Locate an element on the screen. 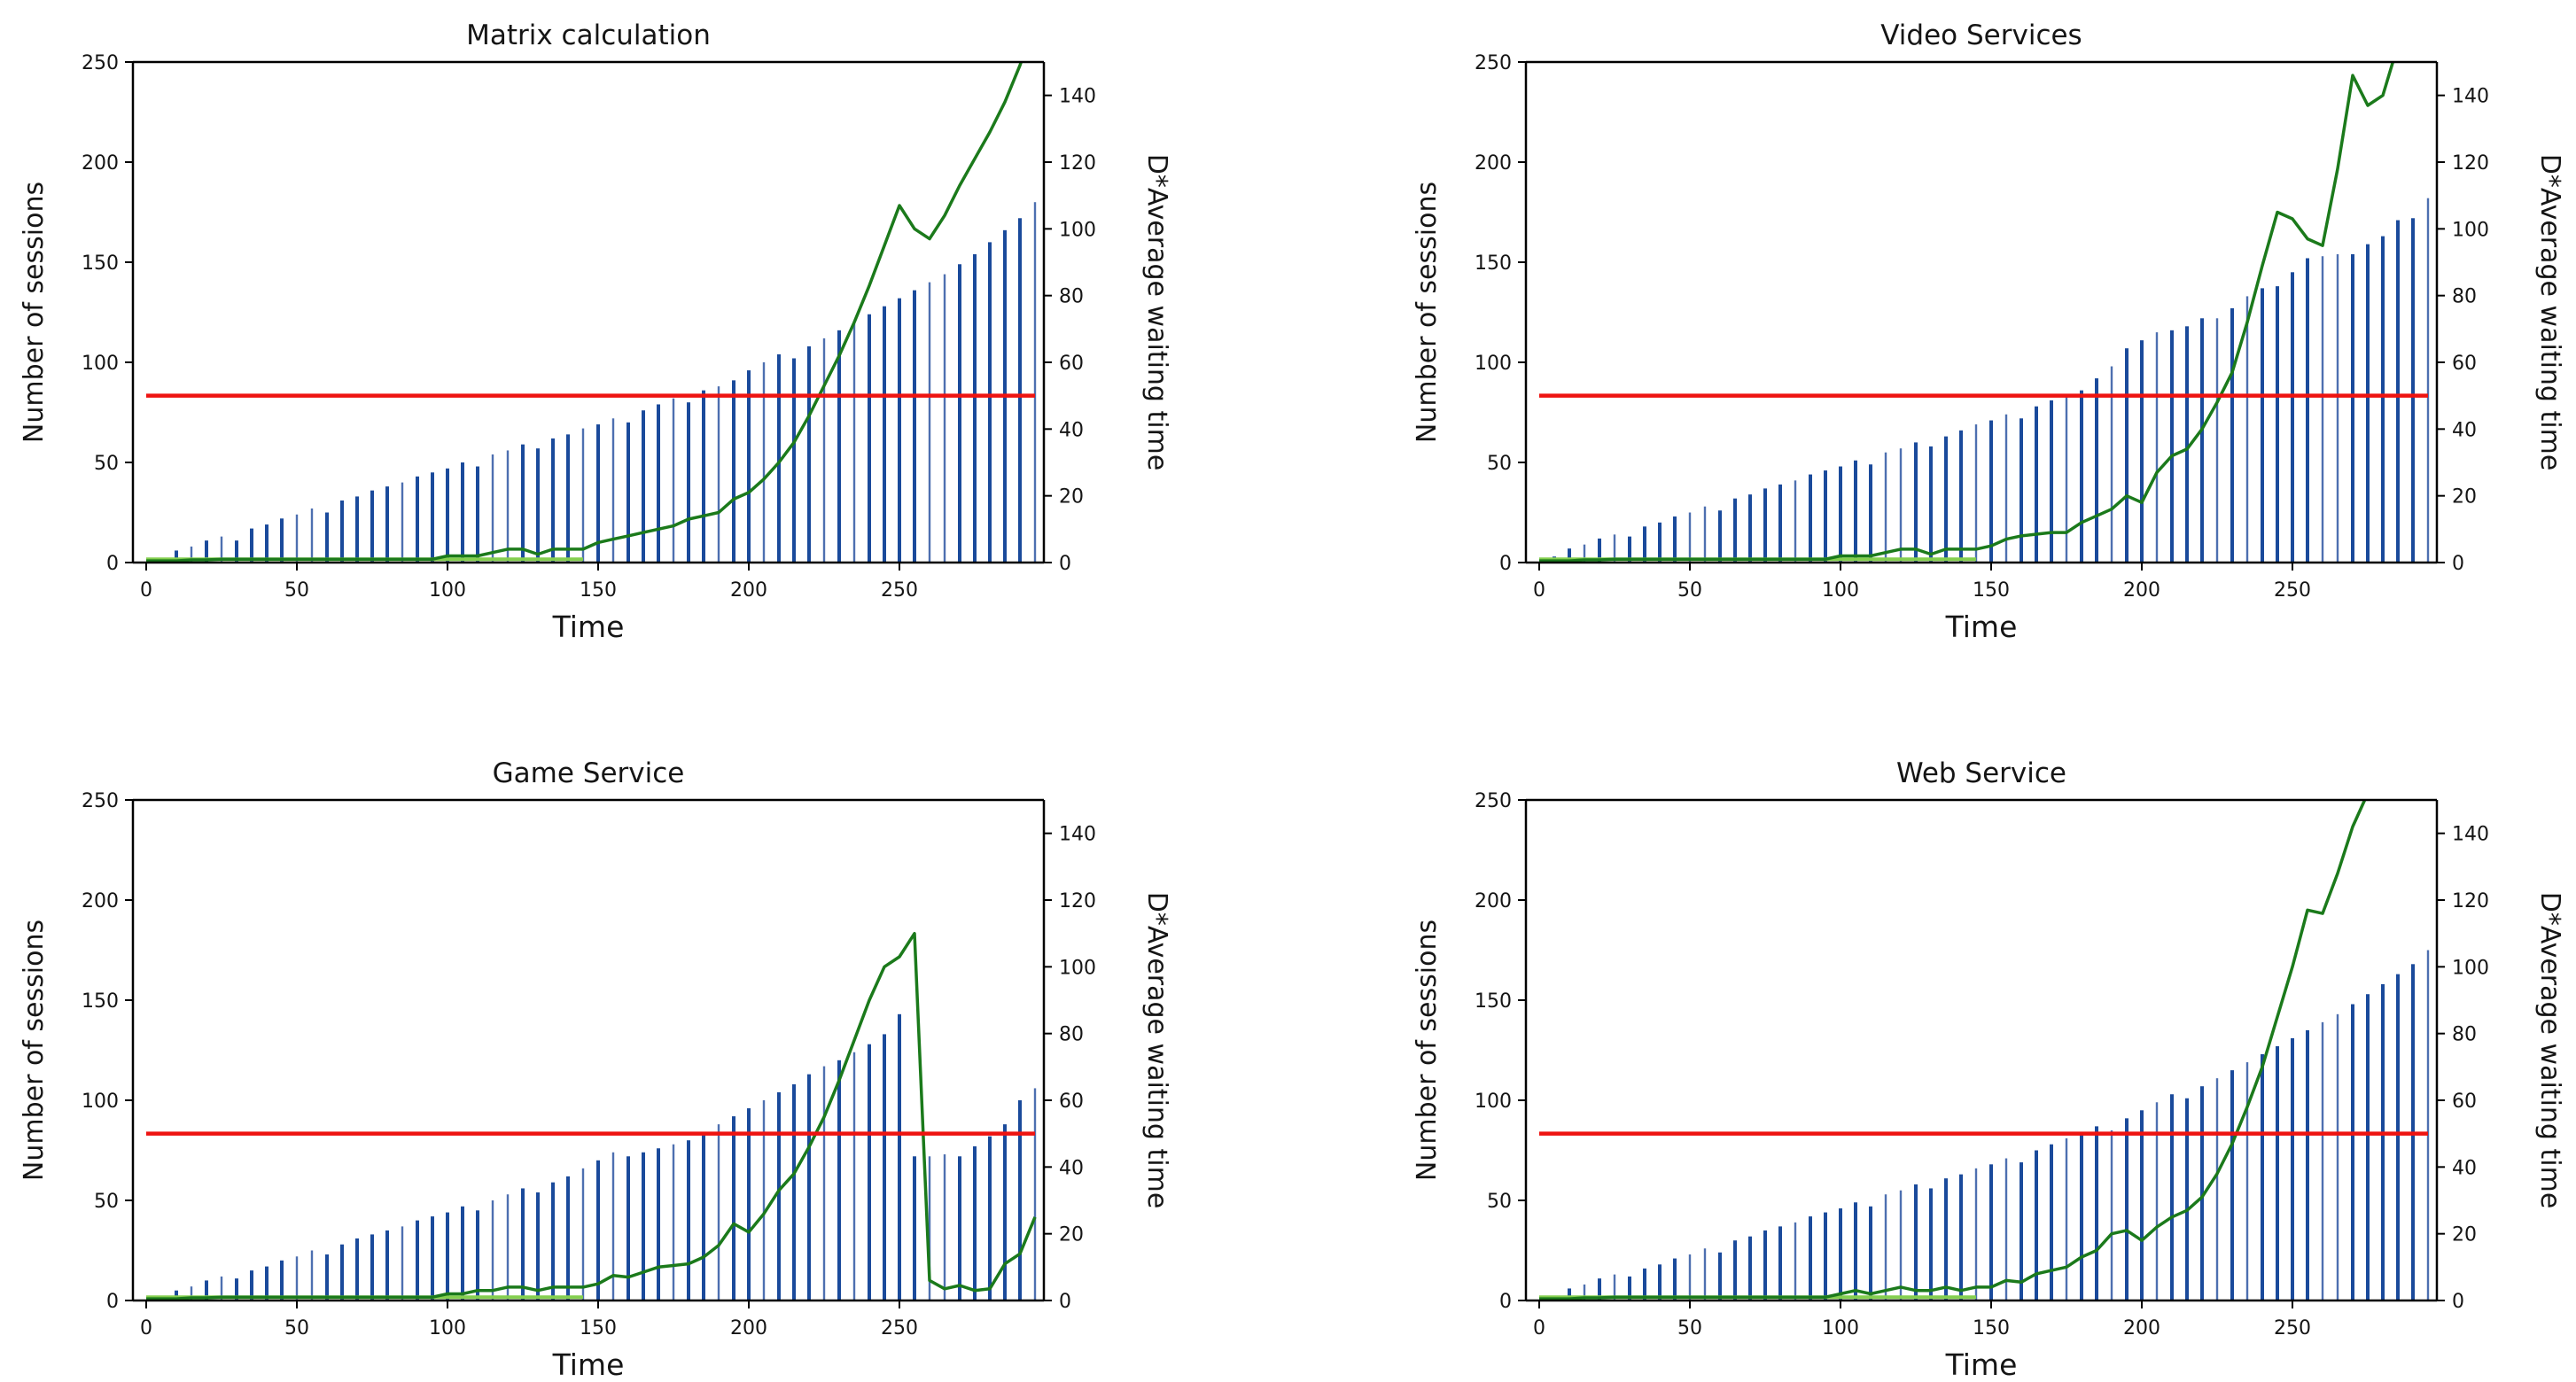 This screenshot has width=2576, height=1382. left-tick-label: 50 is located at coordinates (1500, 1202).